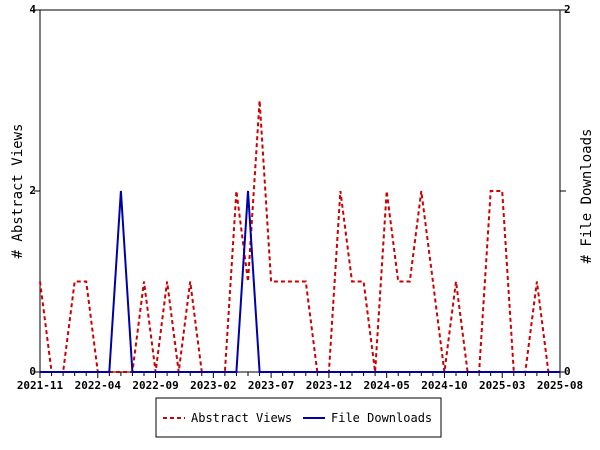 The width and height of the screenshot is (600, 450). I want to click on y-left-tick-label: 2, so click(32, 190).